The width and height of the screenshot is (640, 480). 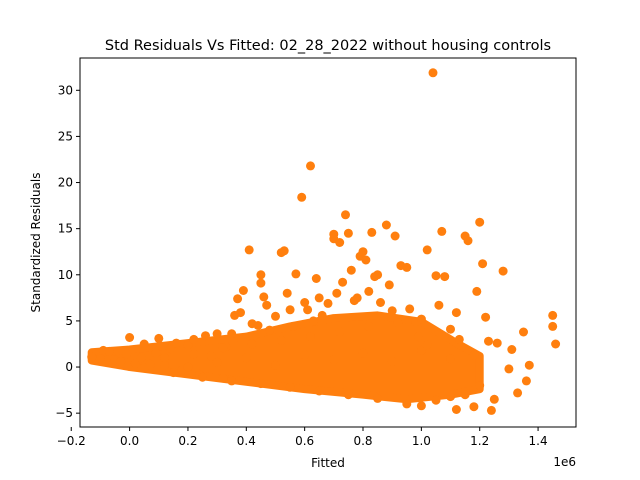 I want to click on y-tick-label: 10, so click(x=65, y=275).